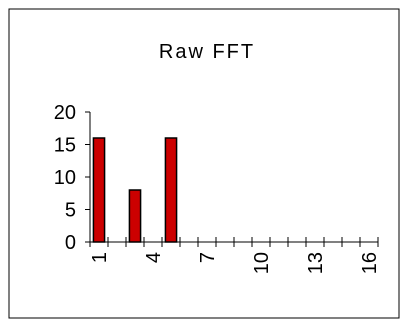  I want to click on x-tick-label: 10, so click(262, 263).